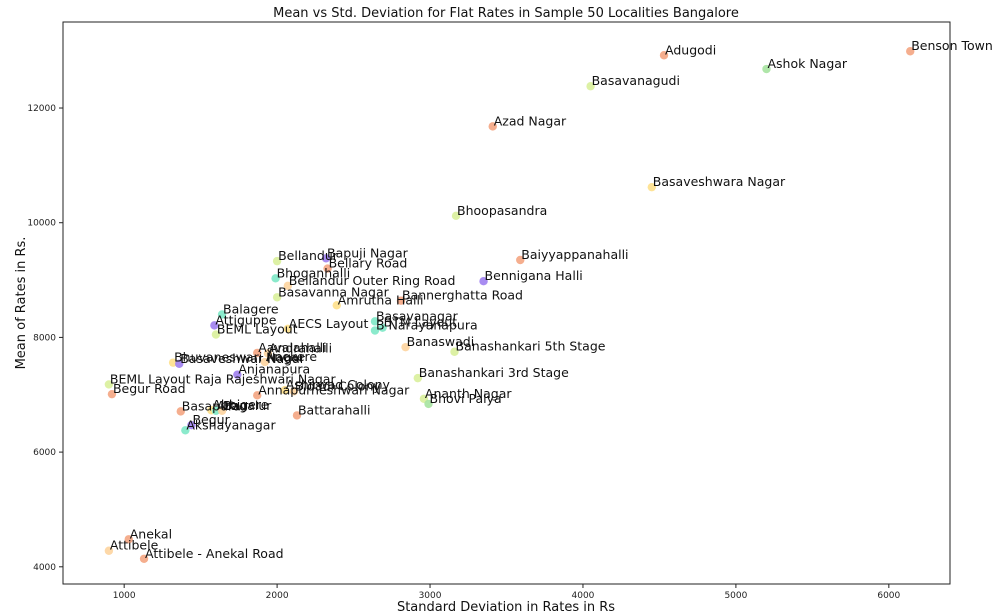  Describe the element at coordinates (952, 45) in the screenshot. I see `point-label: Benson Town` at that location.